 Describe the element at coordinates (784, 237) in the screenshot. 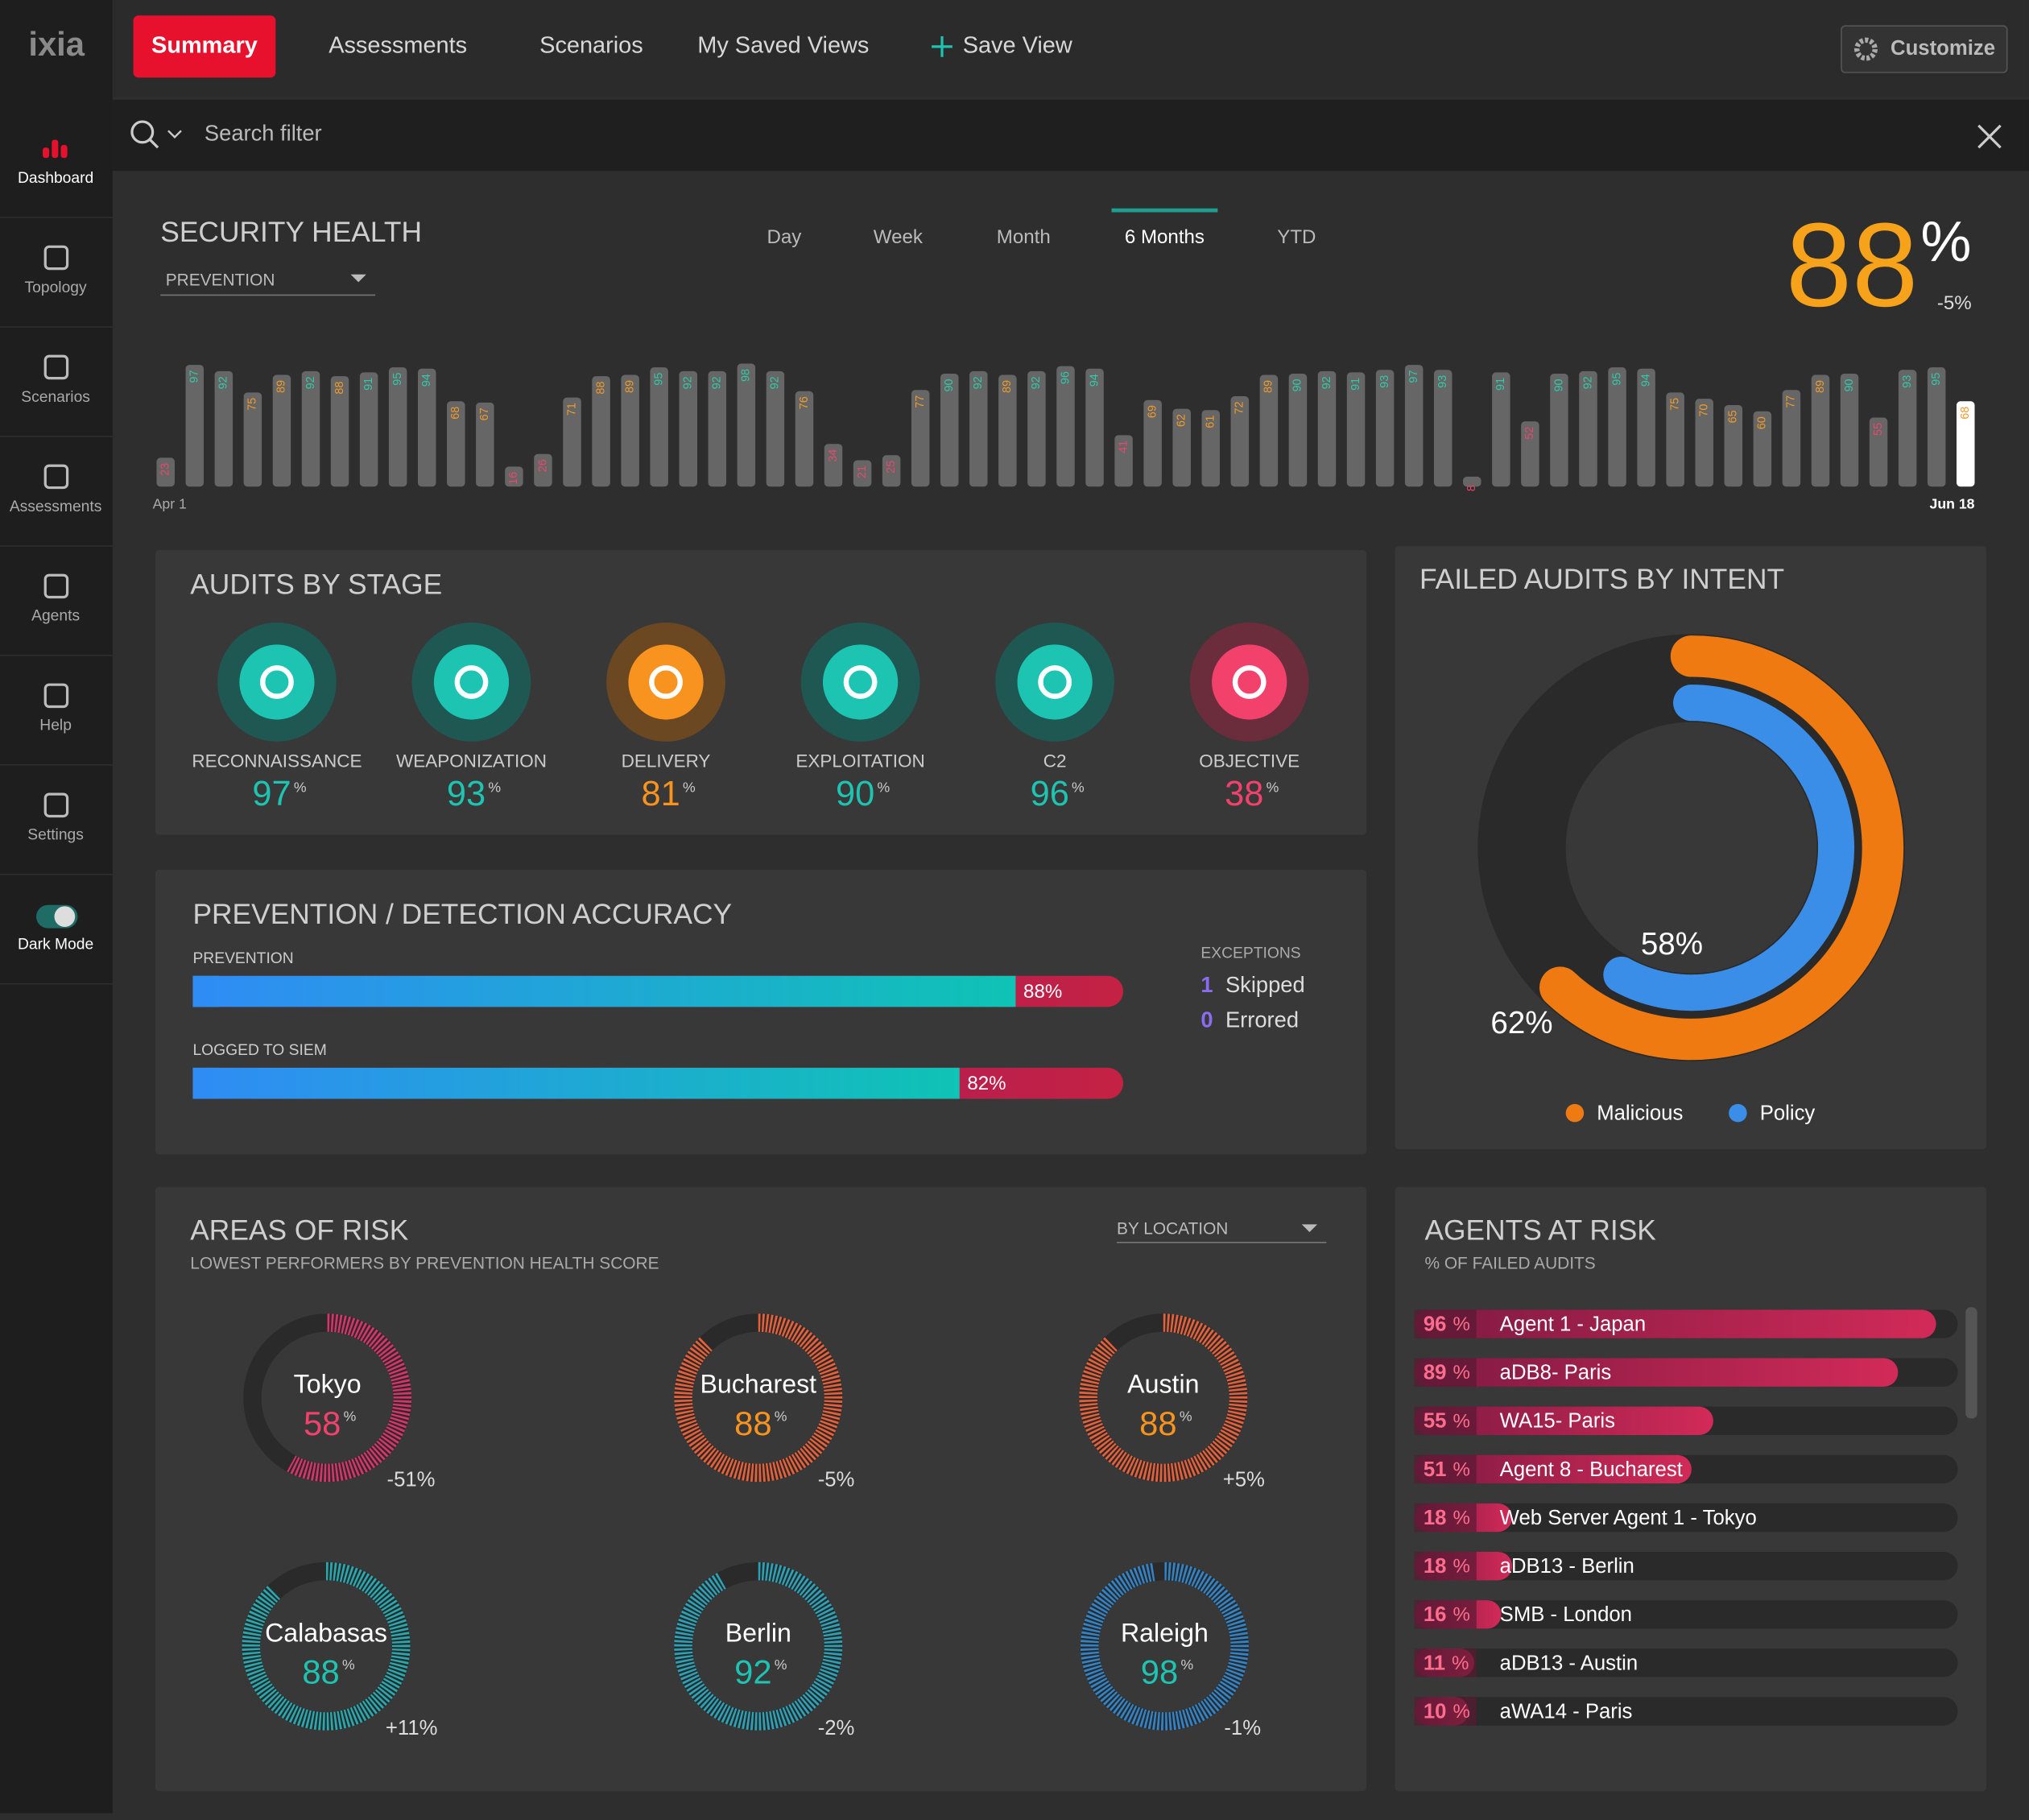

I see `period: Day` at that location.